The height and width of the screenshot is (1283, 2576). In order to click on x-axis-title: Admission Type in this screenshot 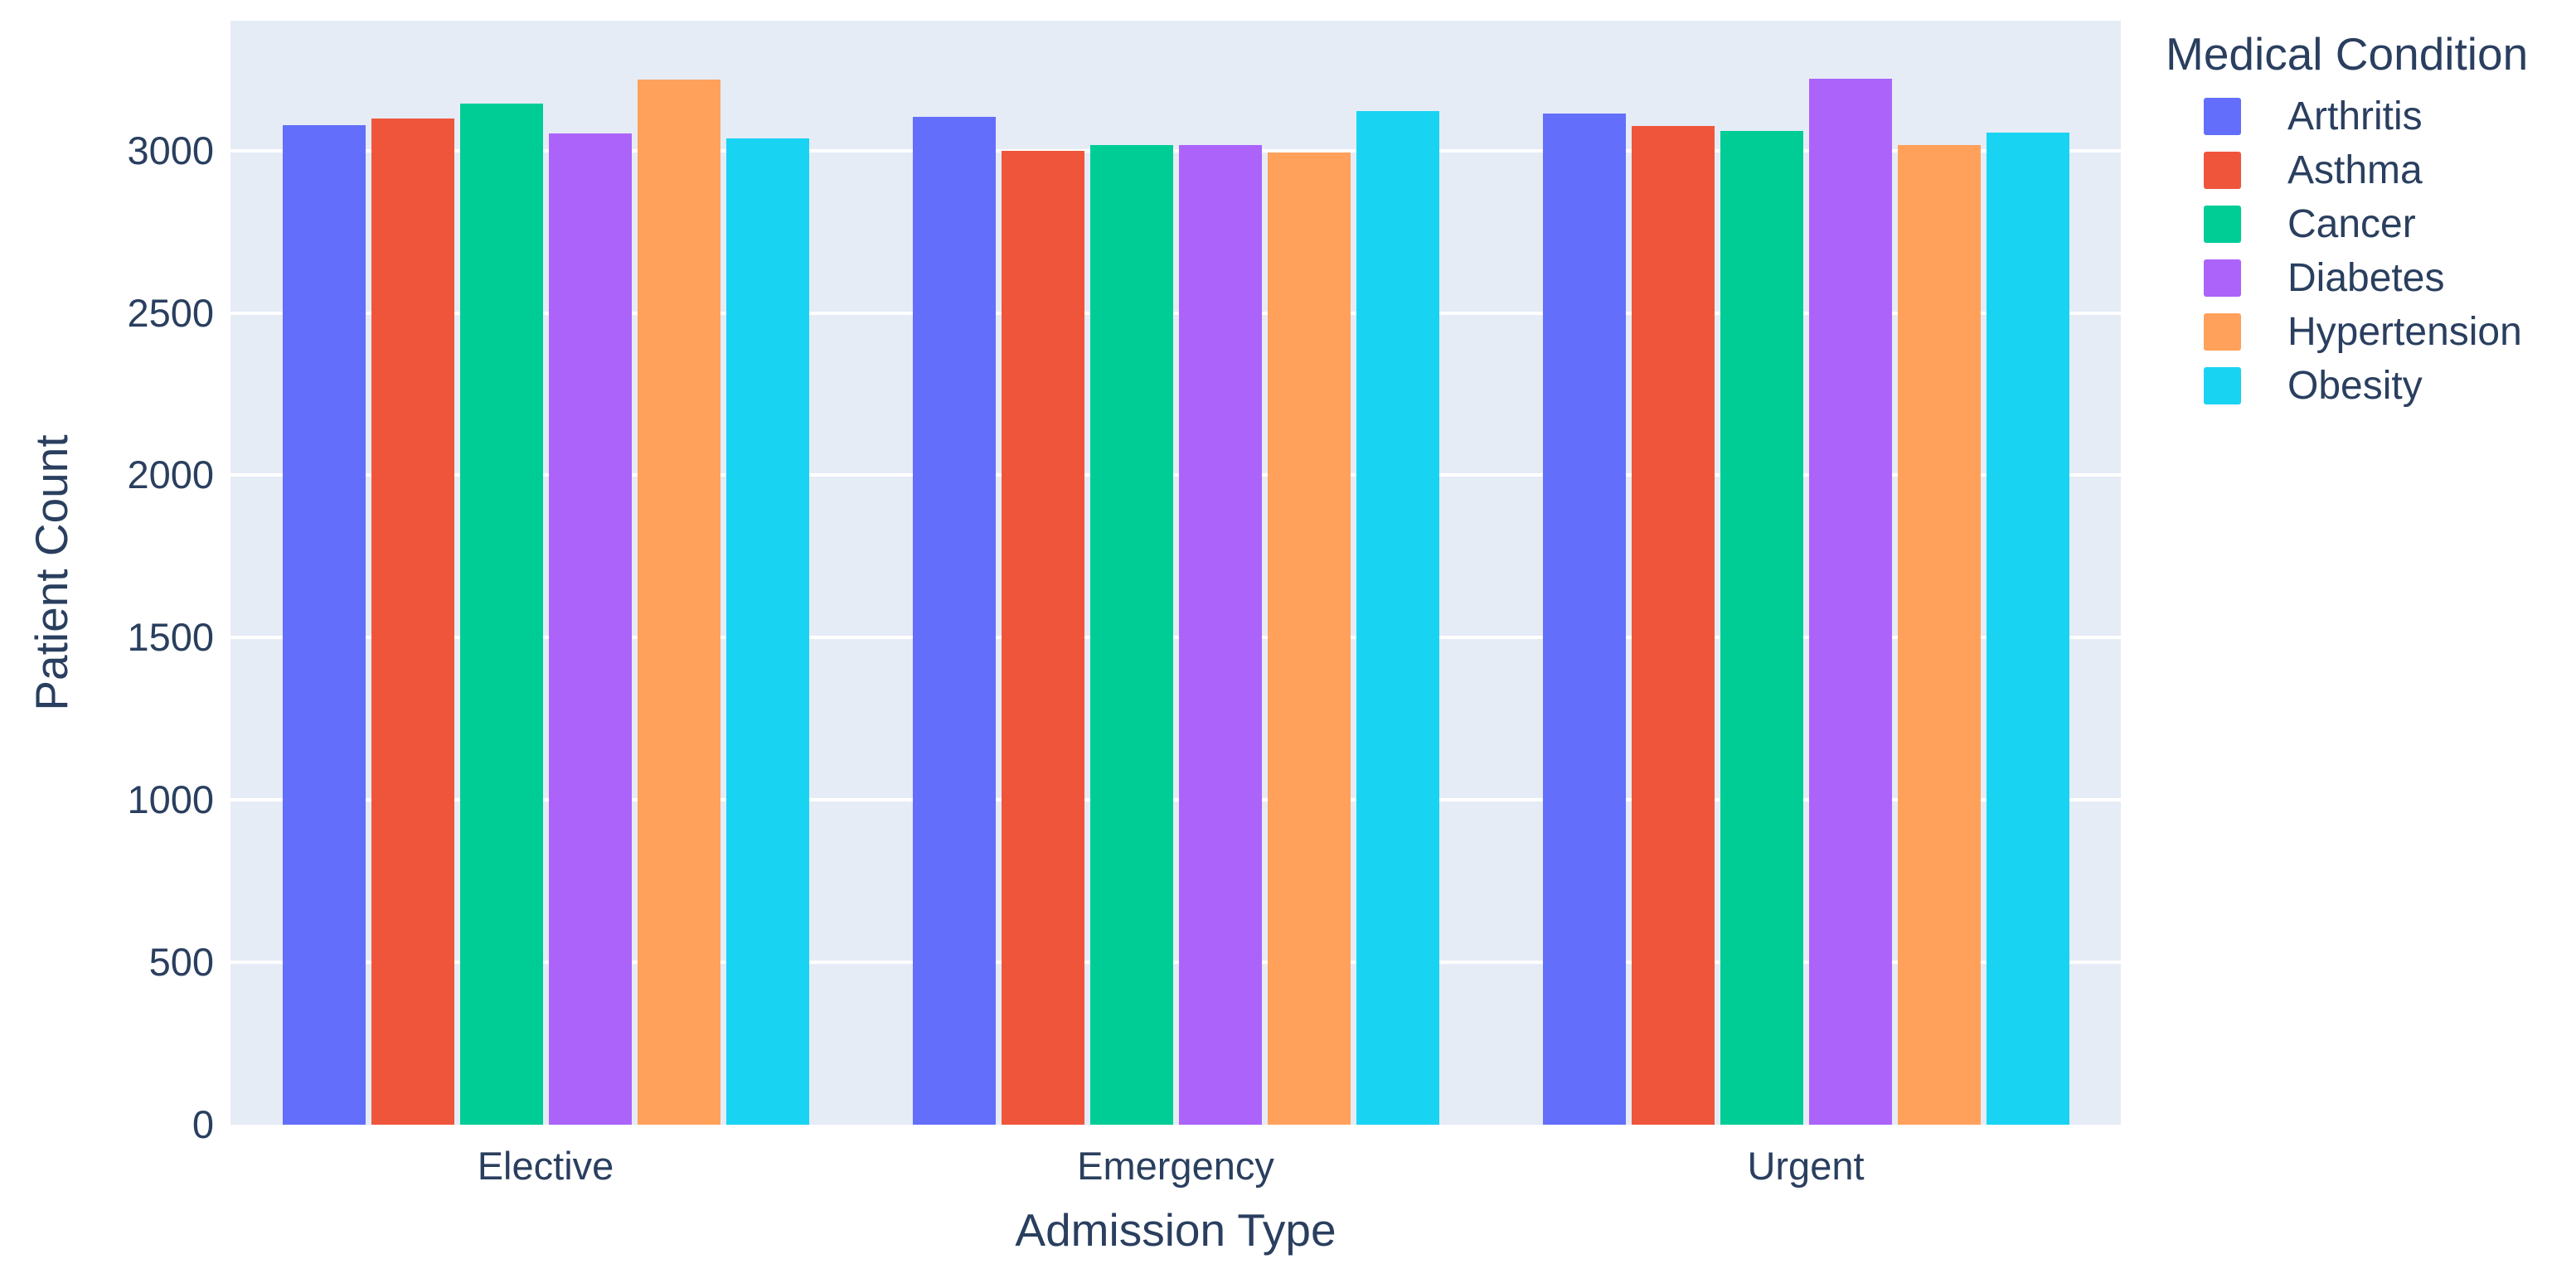, I will do `click(1176, 1230)`.